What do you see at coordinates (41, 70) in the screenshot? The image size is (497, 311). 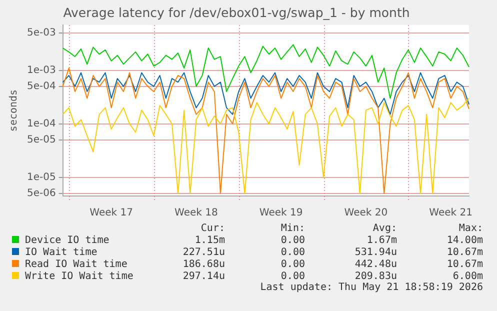 I see `y-tick-label: 1e-03` at bounding box center [41, 70].